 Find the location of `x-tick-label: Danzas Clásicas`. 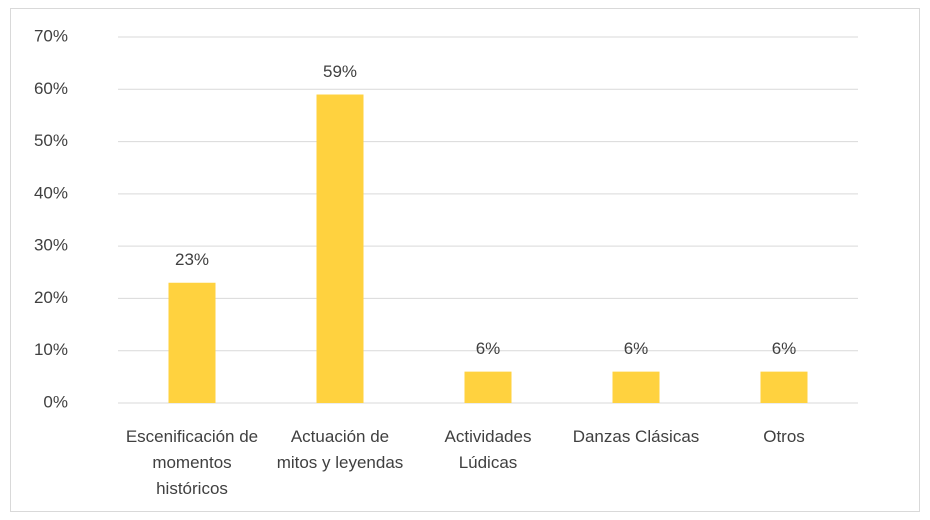

x-tick-label: Danzas Clásicas is located at coordinates (636, 436).